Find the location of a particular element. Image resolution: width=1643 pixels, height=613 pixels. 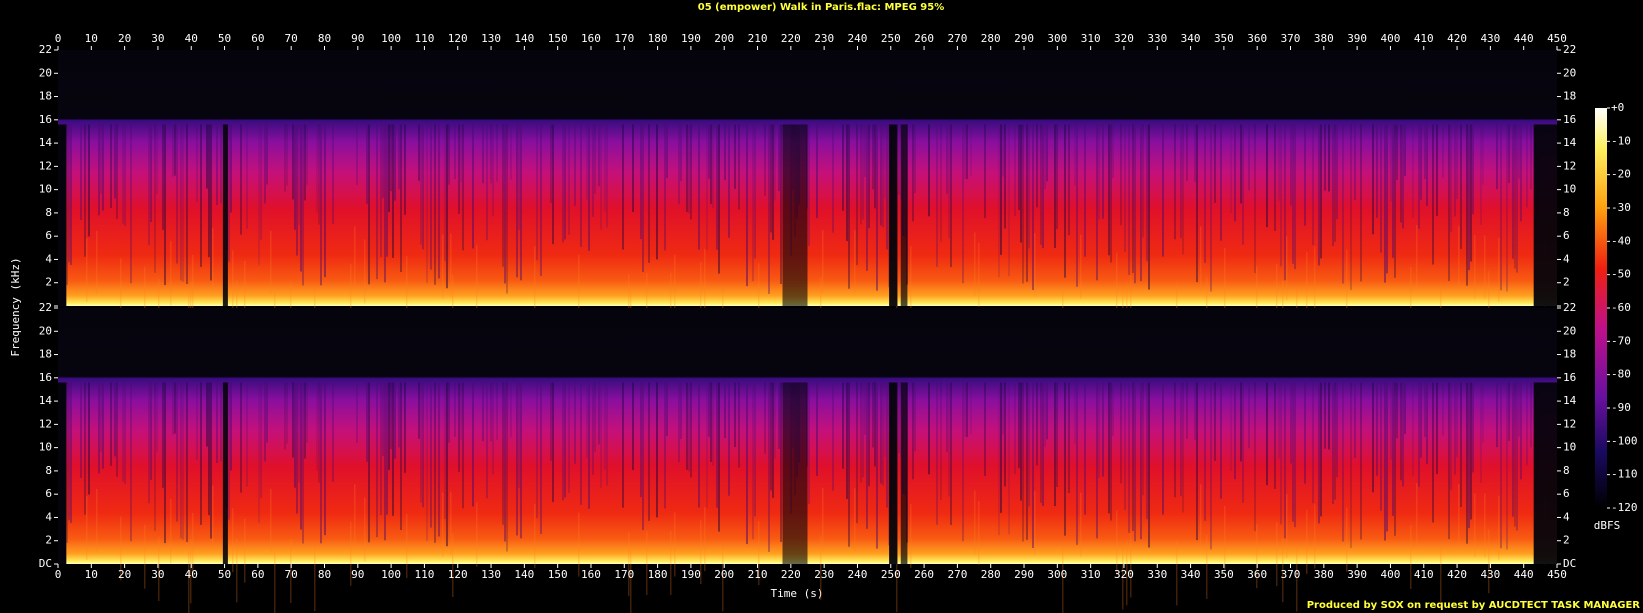

x-tick-label: 150 is located at coordinates (558, 574).